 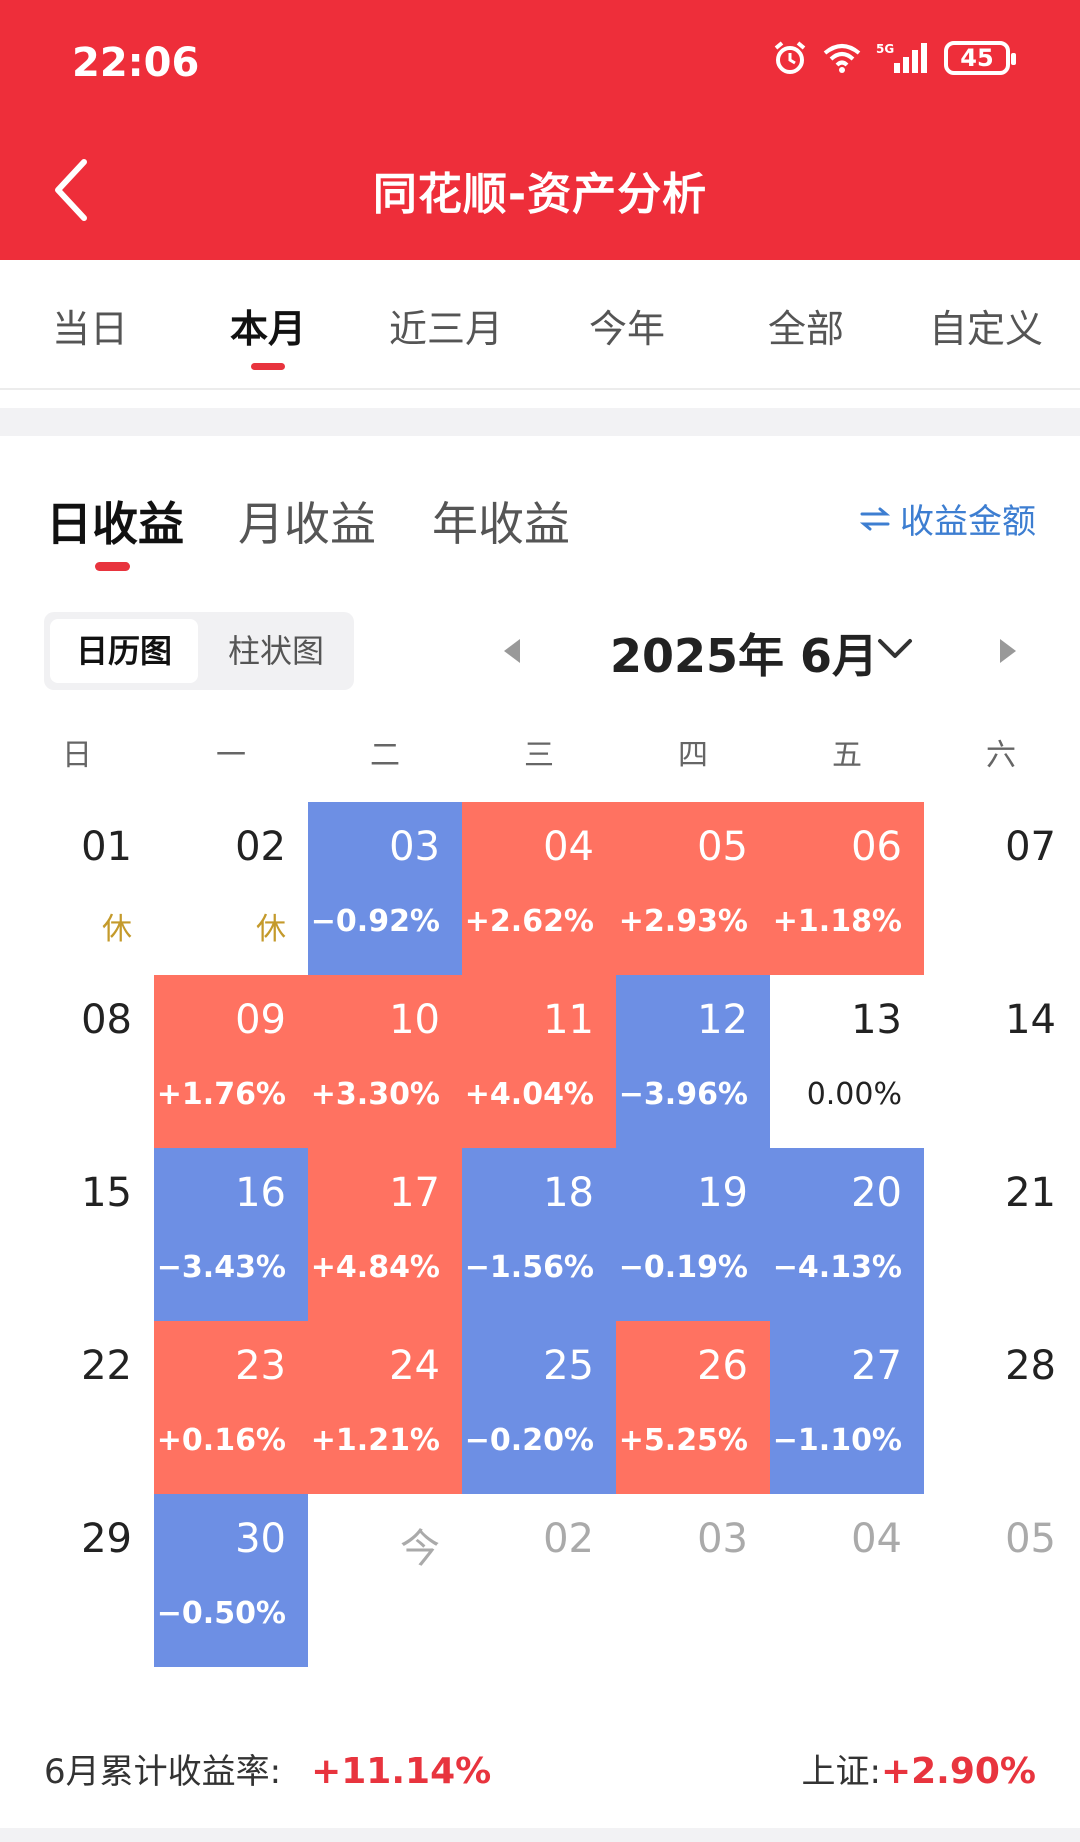 I want to click on day-number: 13, so click(x=876, y=1020).